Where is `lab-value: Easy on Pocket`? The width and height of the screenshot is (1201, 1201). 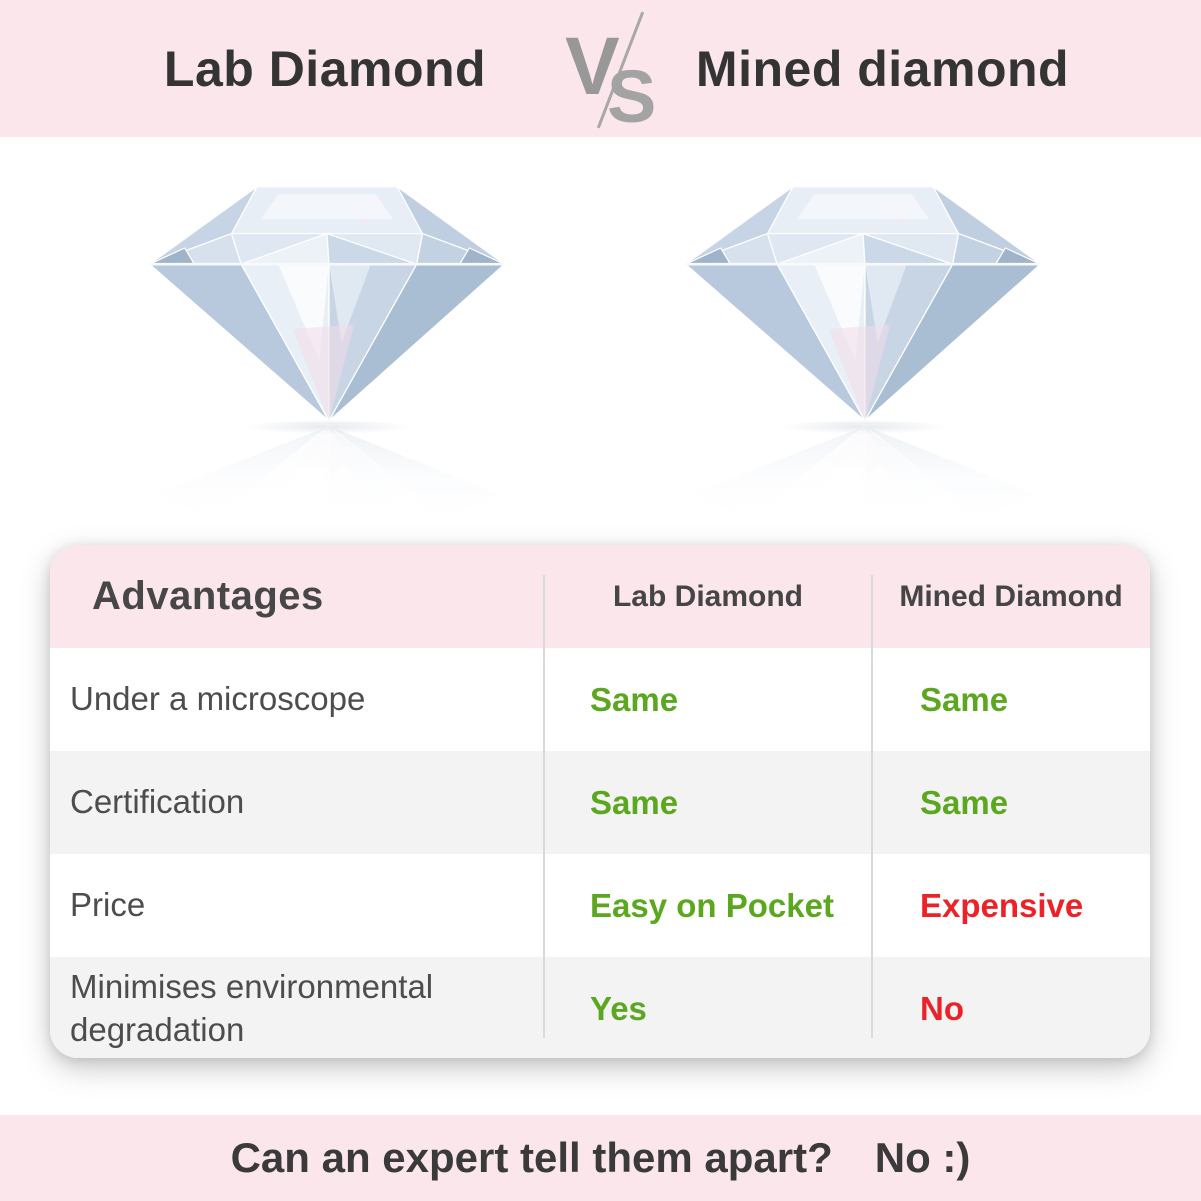
lab-value: Easy on Pocket is located at coordinates (712, 905).